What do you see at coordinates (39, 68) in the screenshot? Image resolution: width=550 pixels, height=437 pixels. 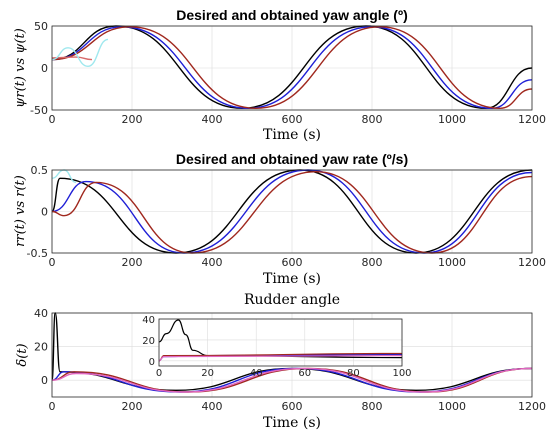 I see `y-ticks: -50 0 50` at bounding box center [39, 68].